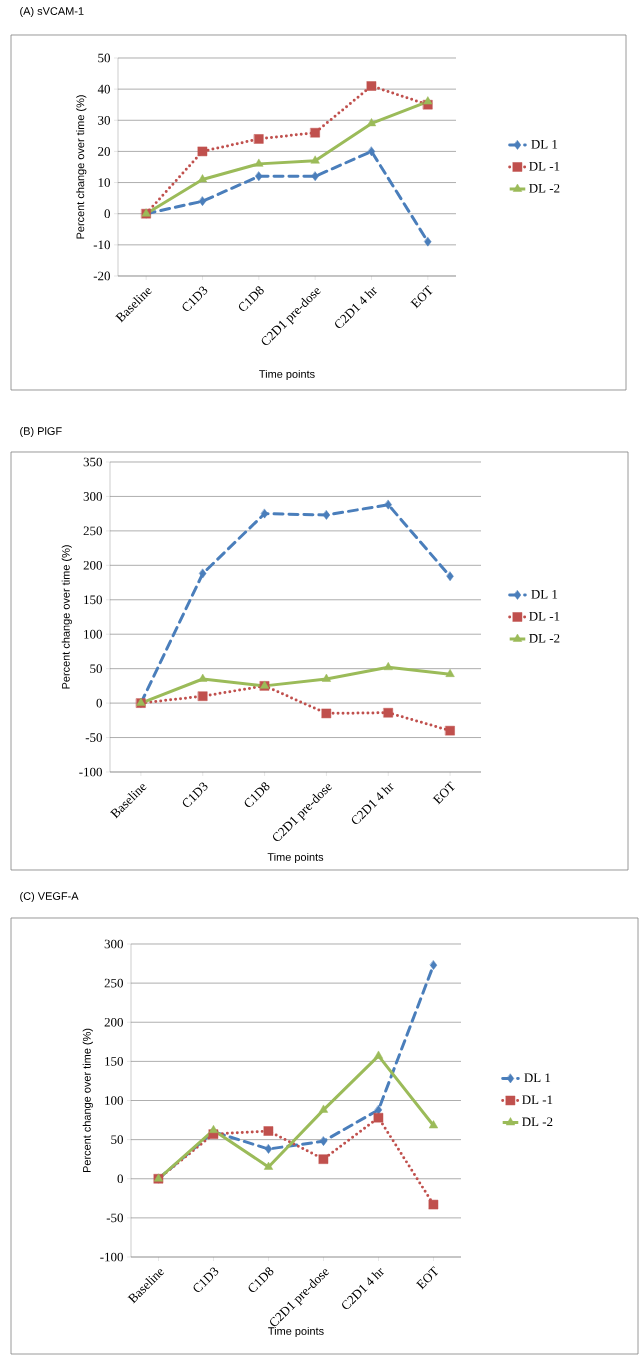 This screenshot has width=639, height=1355. Describe the element at coordinates (101, 245) in the screenshot. I see `y-tick-label: -10` at that location.